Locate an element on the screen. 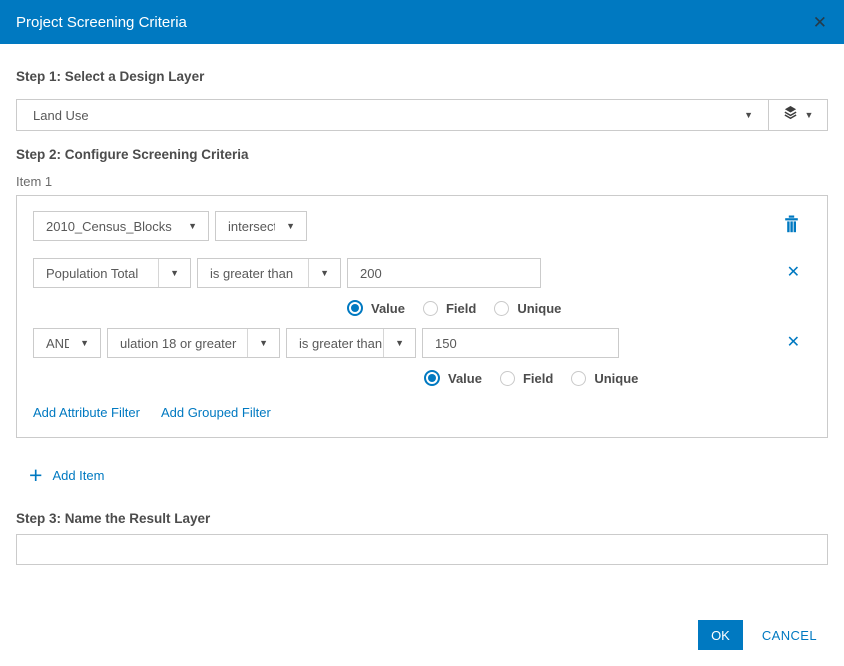  filter-links-row: Add Attribute Filter Add Grouped Filter is located at coordinates (422, 412).